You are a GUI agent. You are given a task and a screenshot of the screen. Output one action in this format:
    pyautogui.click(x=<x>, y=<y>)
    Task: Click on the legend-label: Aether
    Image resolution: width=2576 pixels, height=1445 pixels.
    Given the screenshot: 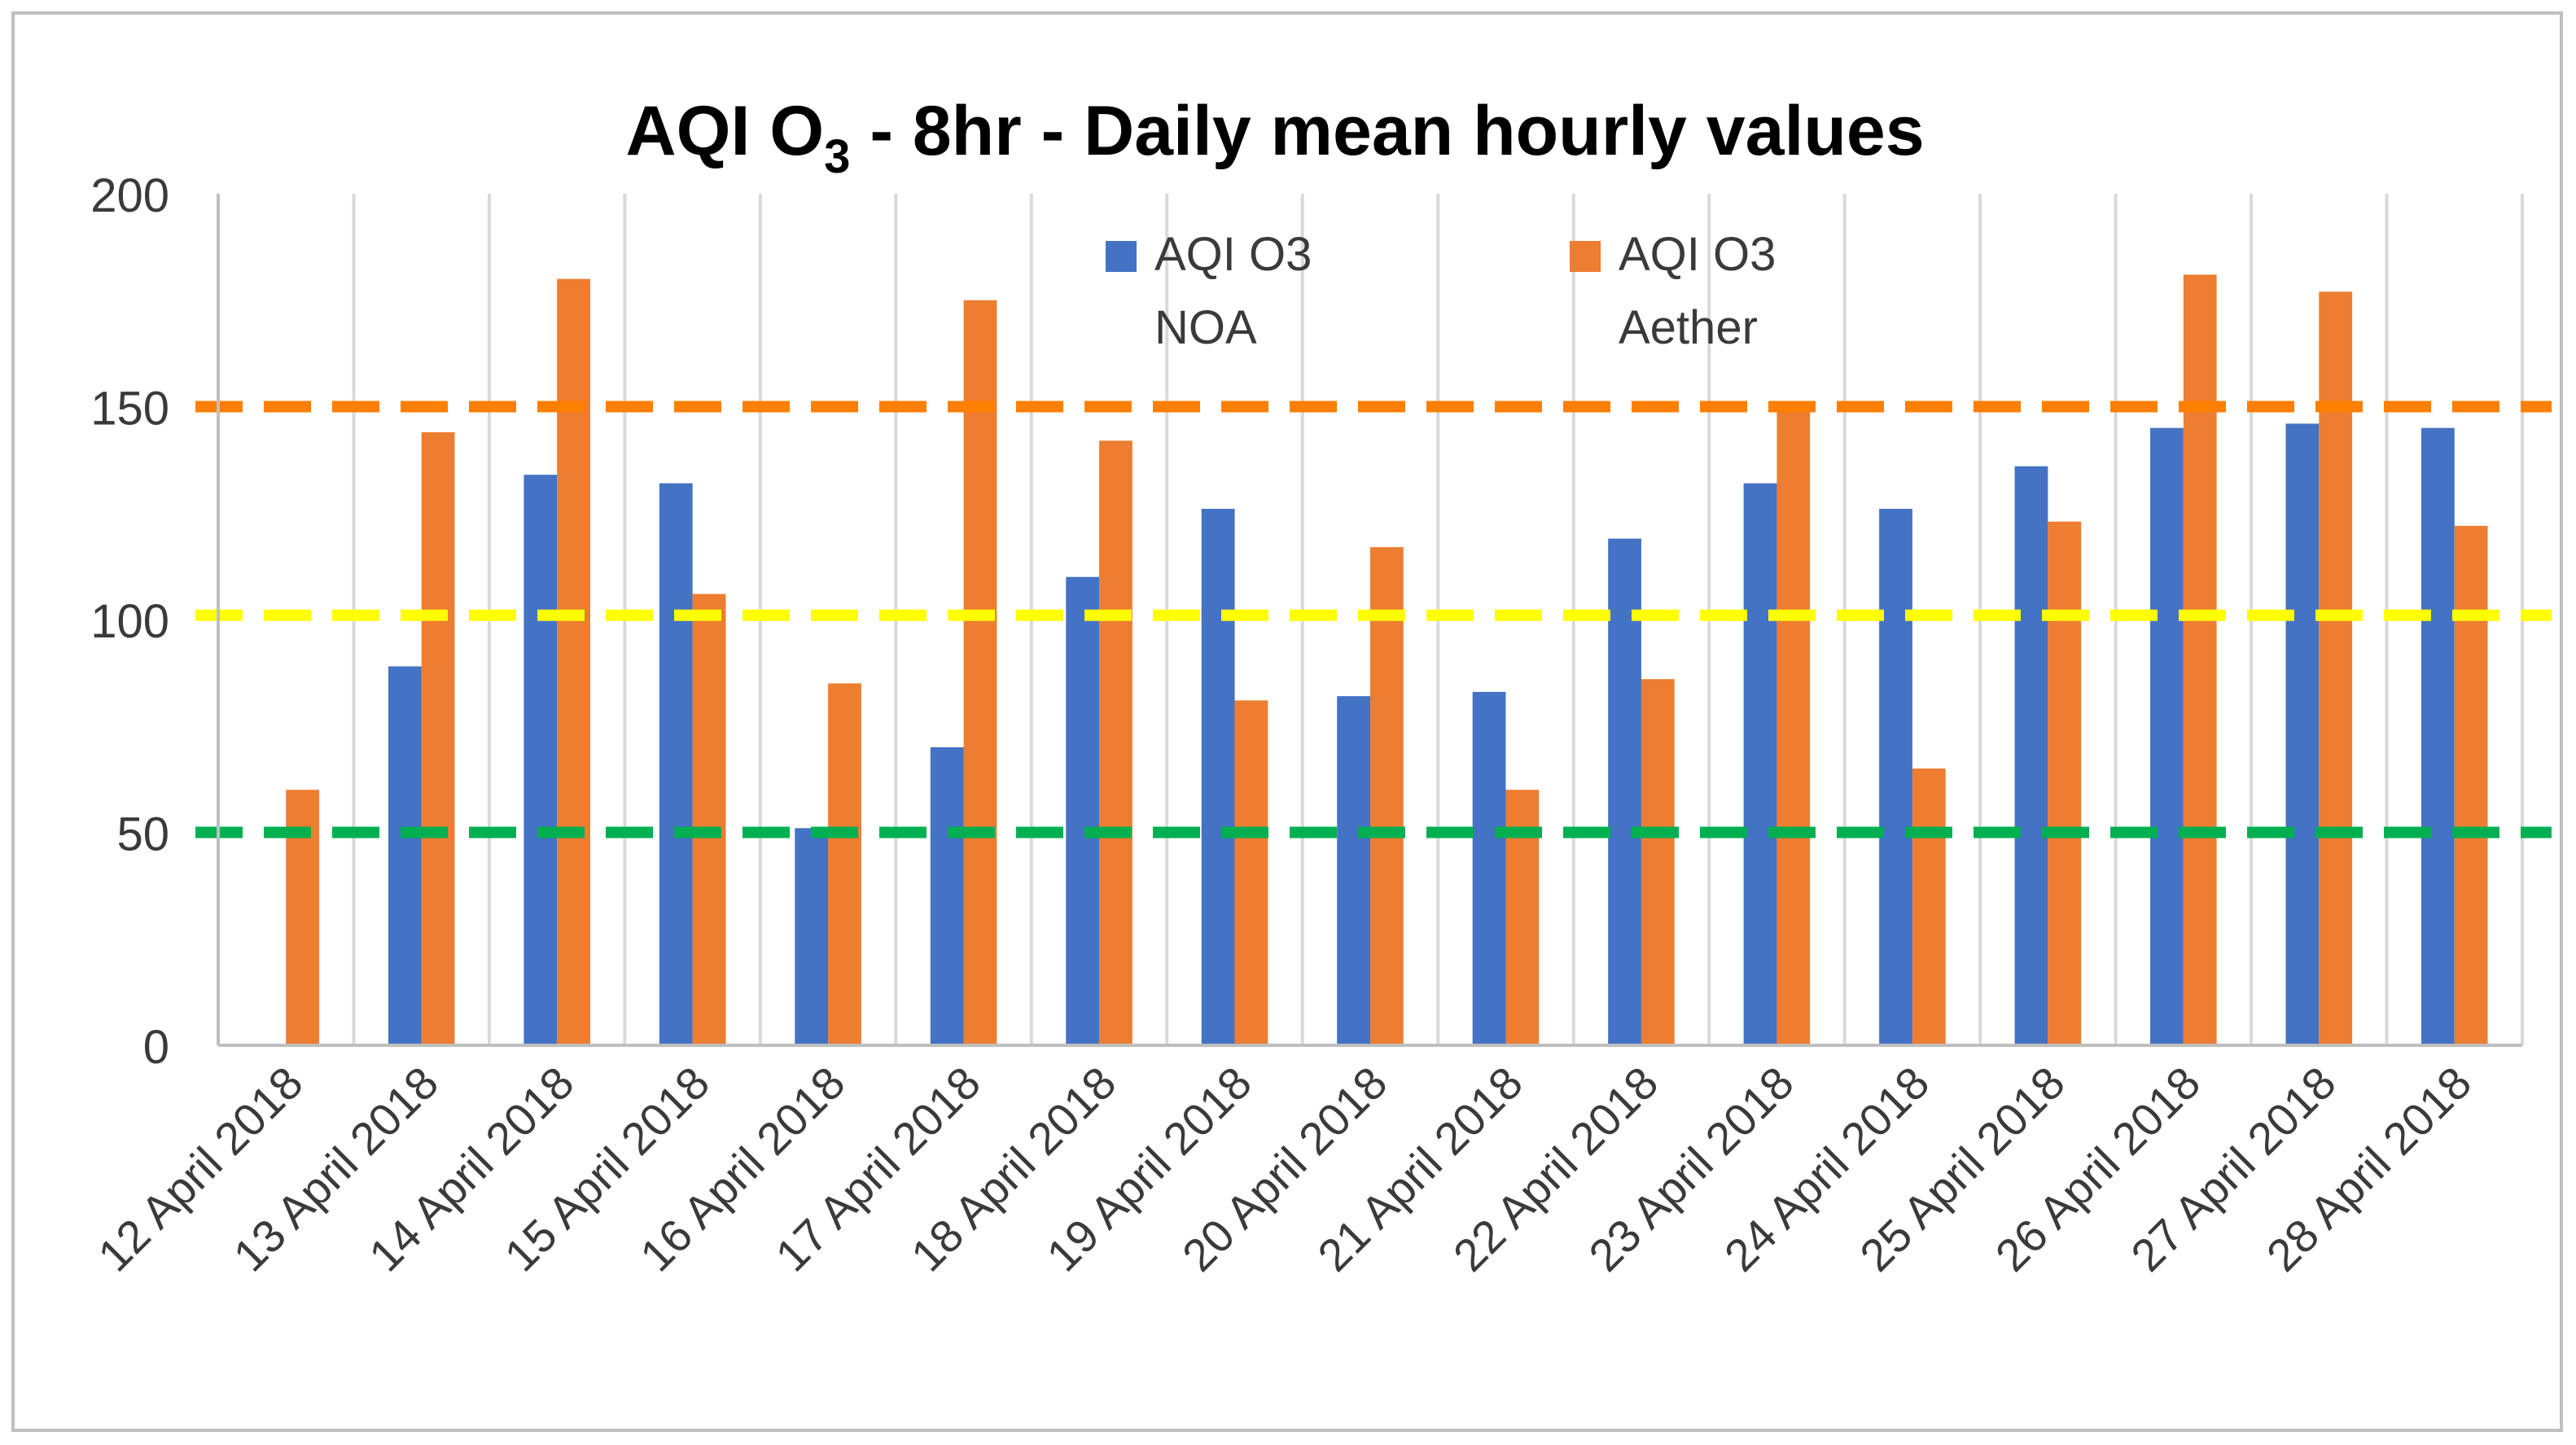 What is the action you would take?
    pyautogui.click(x=1688, y=327)
    